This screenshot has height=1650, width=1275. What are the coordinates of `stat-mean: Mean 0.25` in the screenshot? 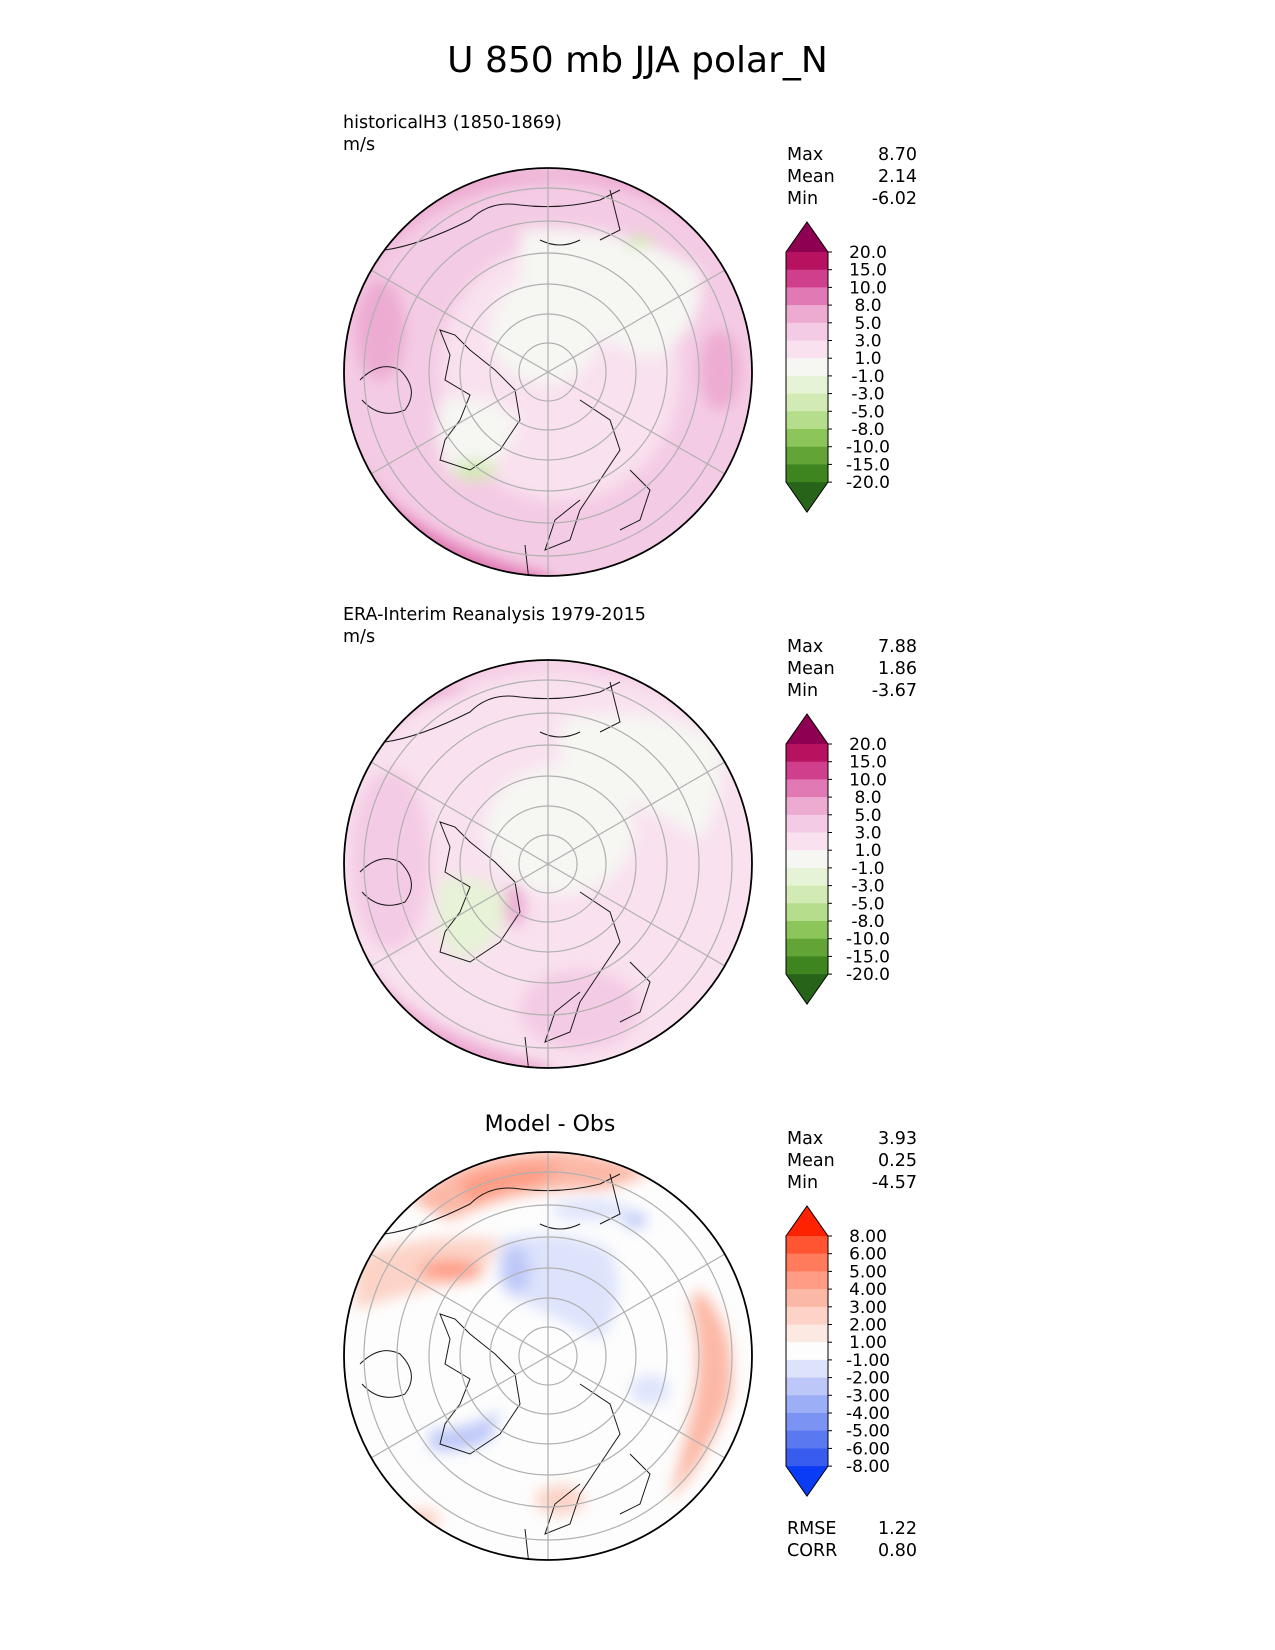 It's located at (852, 1161).